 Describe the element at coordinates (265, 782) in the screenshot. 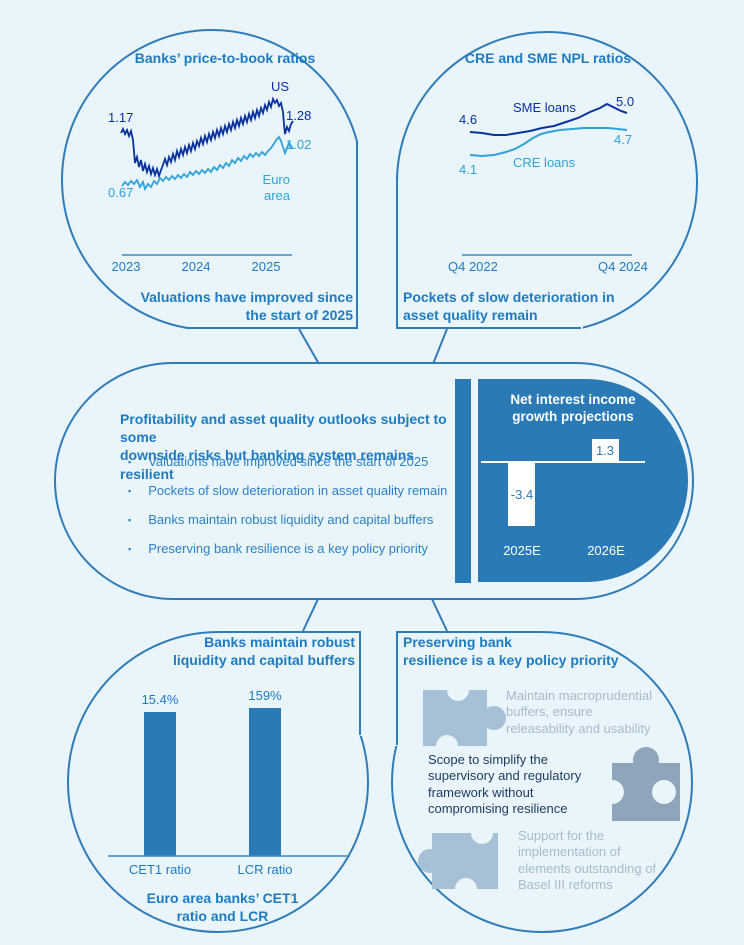

I see `bar-lcr` at that location.